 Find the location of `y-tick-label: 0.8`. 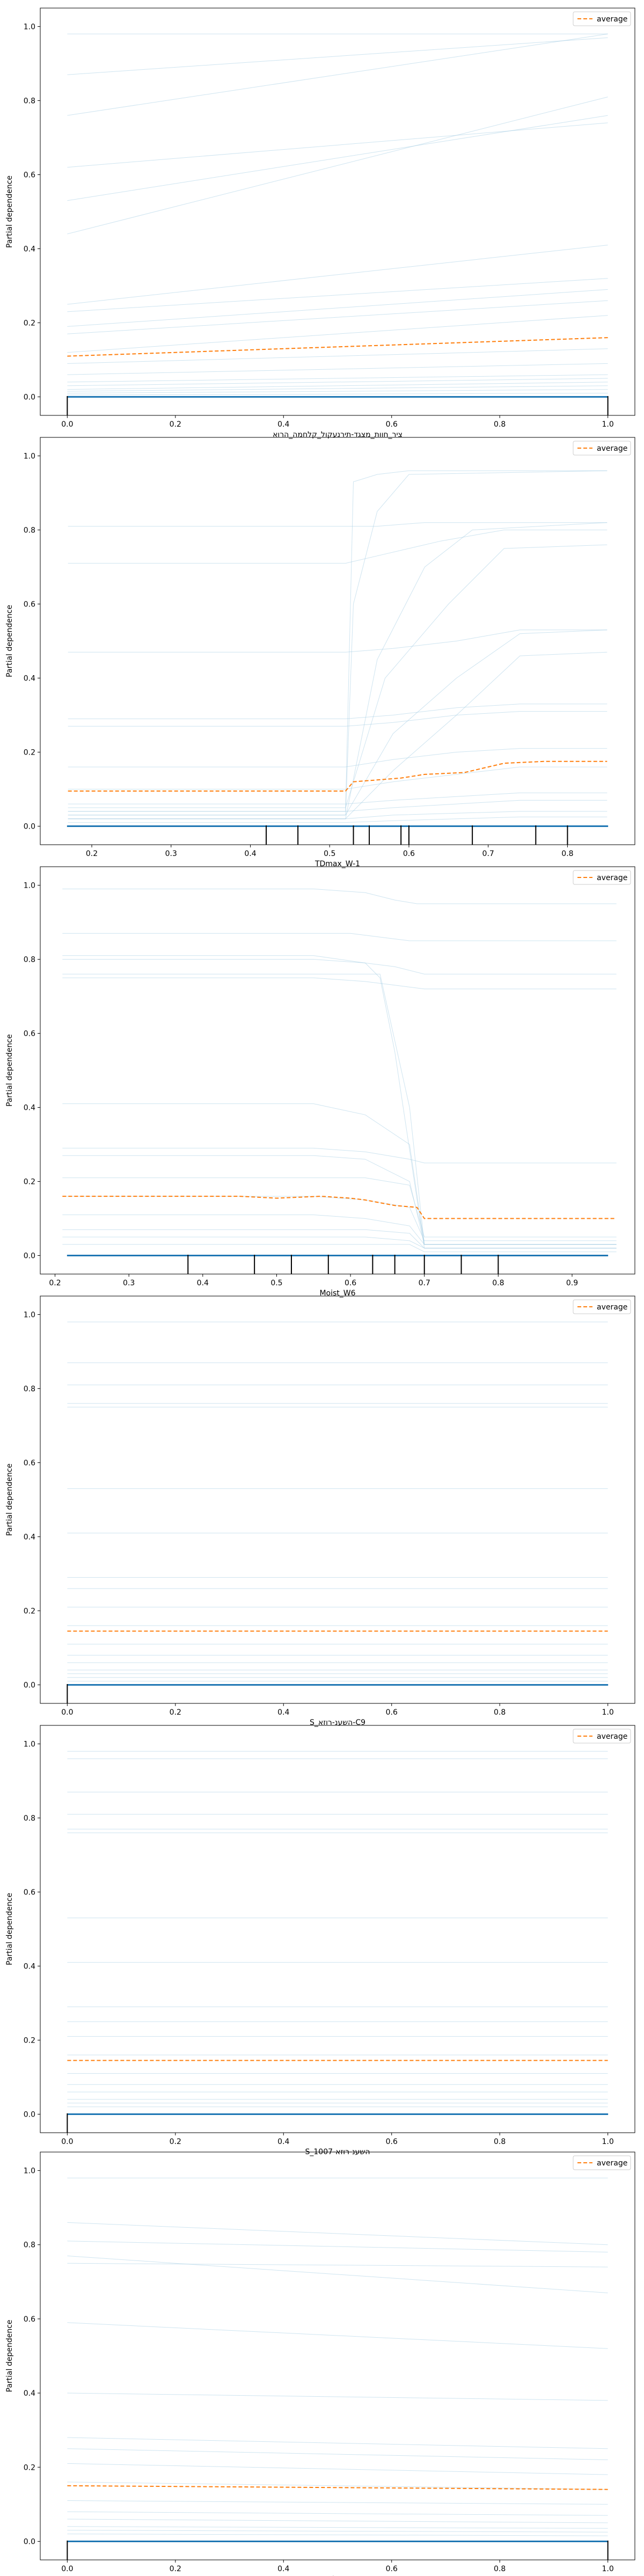

y-tick-label: 0.8 is located at coordinates (29, 1818).